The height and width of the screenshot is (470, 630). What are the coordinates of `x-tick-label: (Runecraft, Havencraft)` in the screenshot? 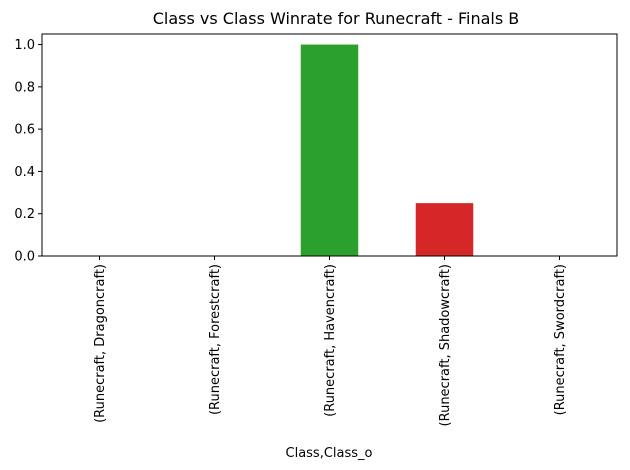 It's located at (330, 340).